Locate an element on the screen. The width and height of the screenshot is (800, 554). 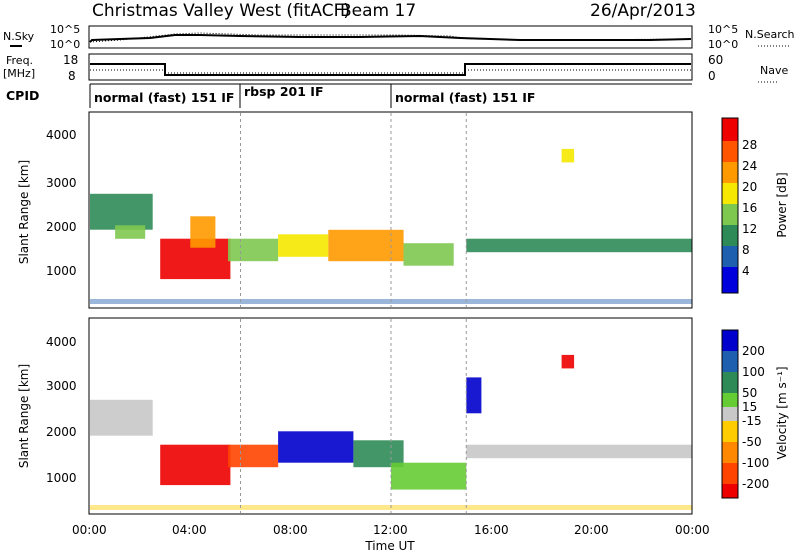
power-cbar-frame is located at coordinates (730, 205).